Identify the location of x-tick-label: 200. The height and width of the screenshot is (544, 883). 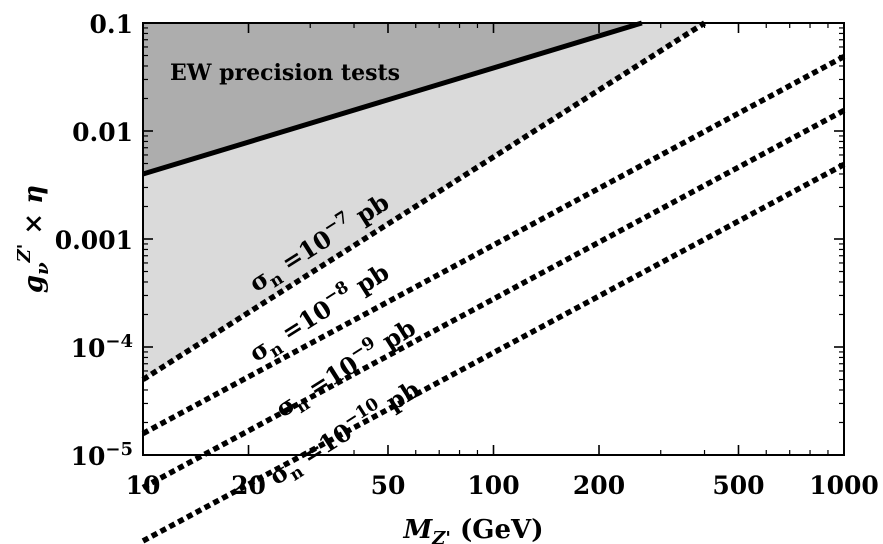
(599, 485).